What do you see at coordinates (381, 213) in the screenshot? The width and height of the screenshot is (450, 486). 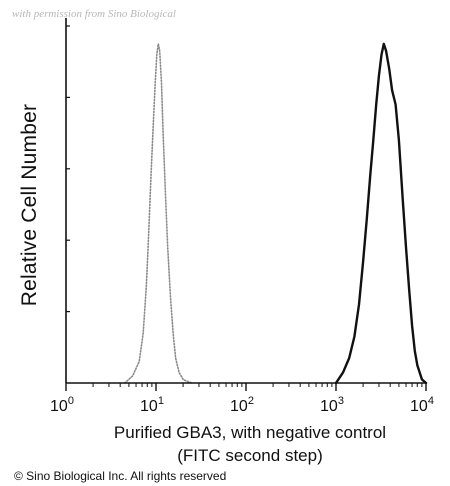 I see `histogram-gba3-stained` at bounding box center [381, 213].